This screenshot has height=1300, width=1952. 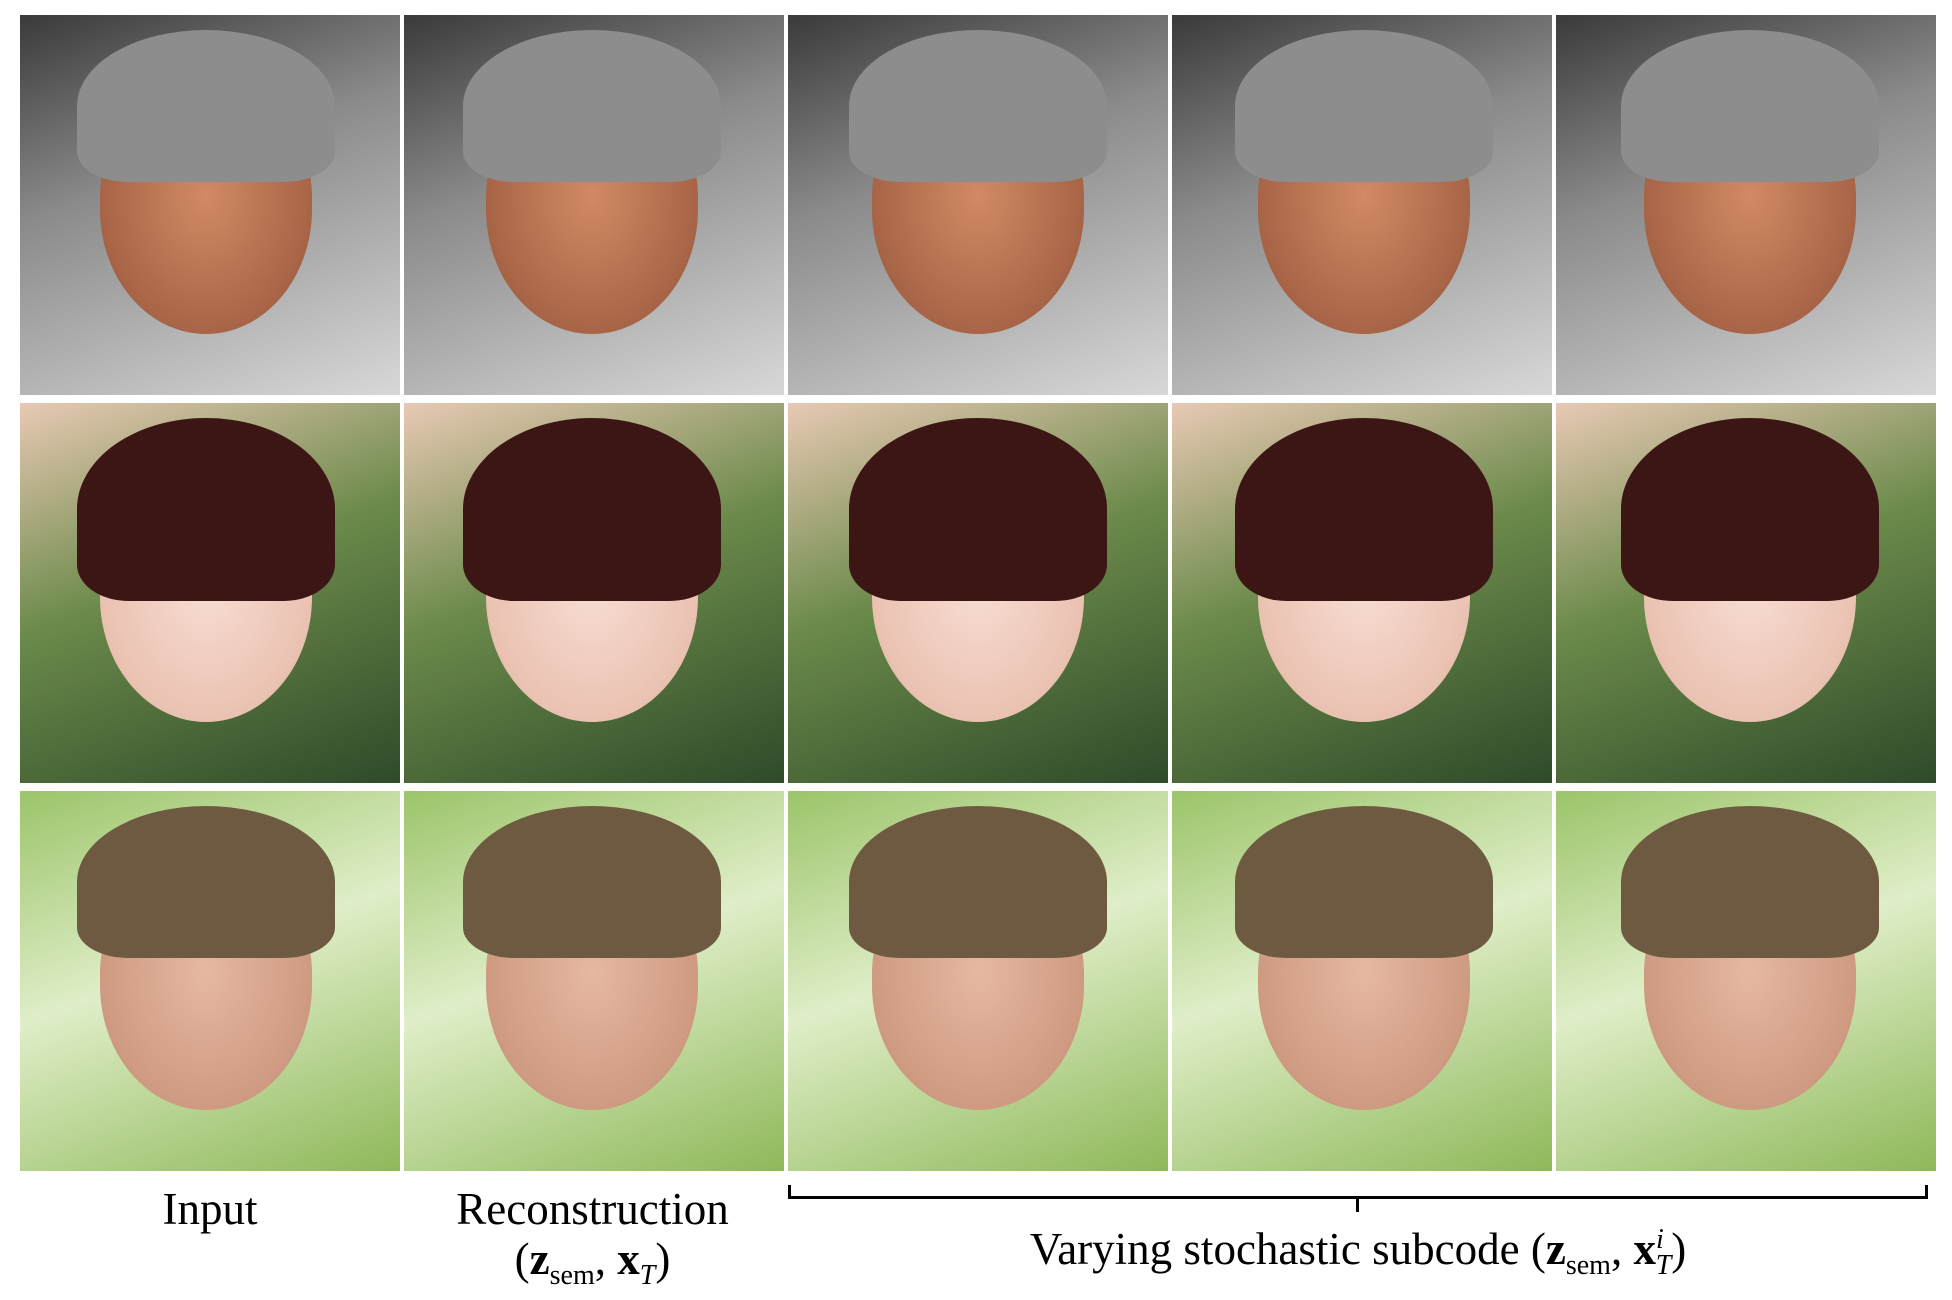 What do you see at coordinates (210, 1209) in the screenshot?
I see `caption-input: Input` at bounding box center [210, 1209].